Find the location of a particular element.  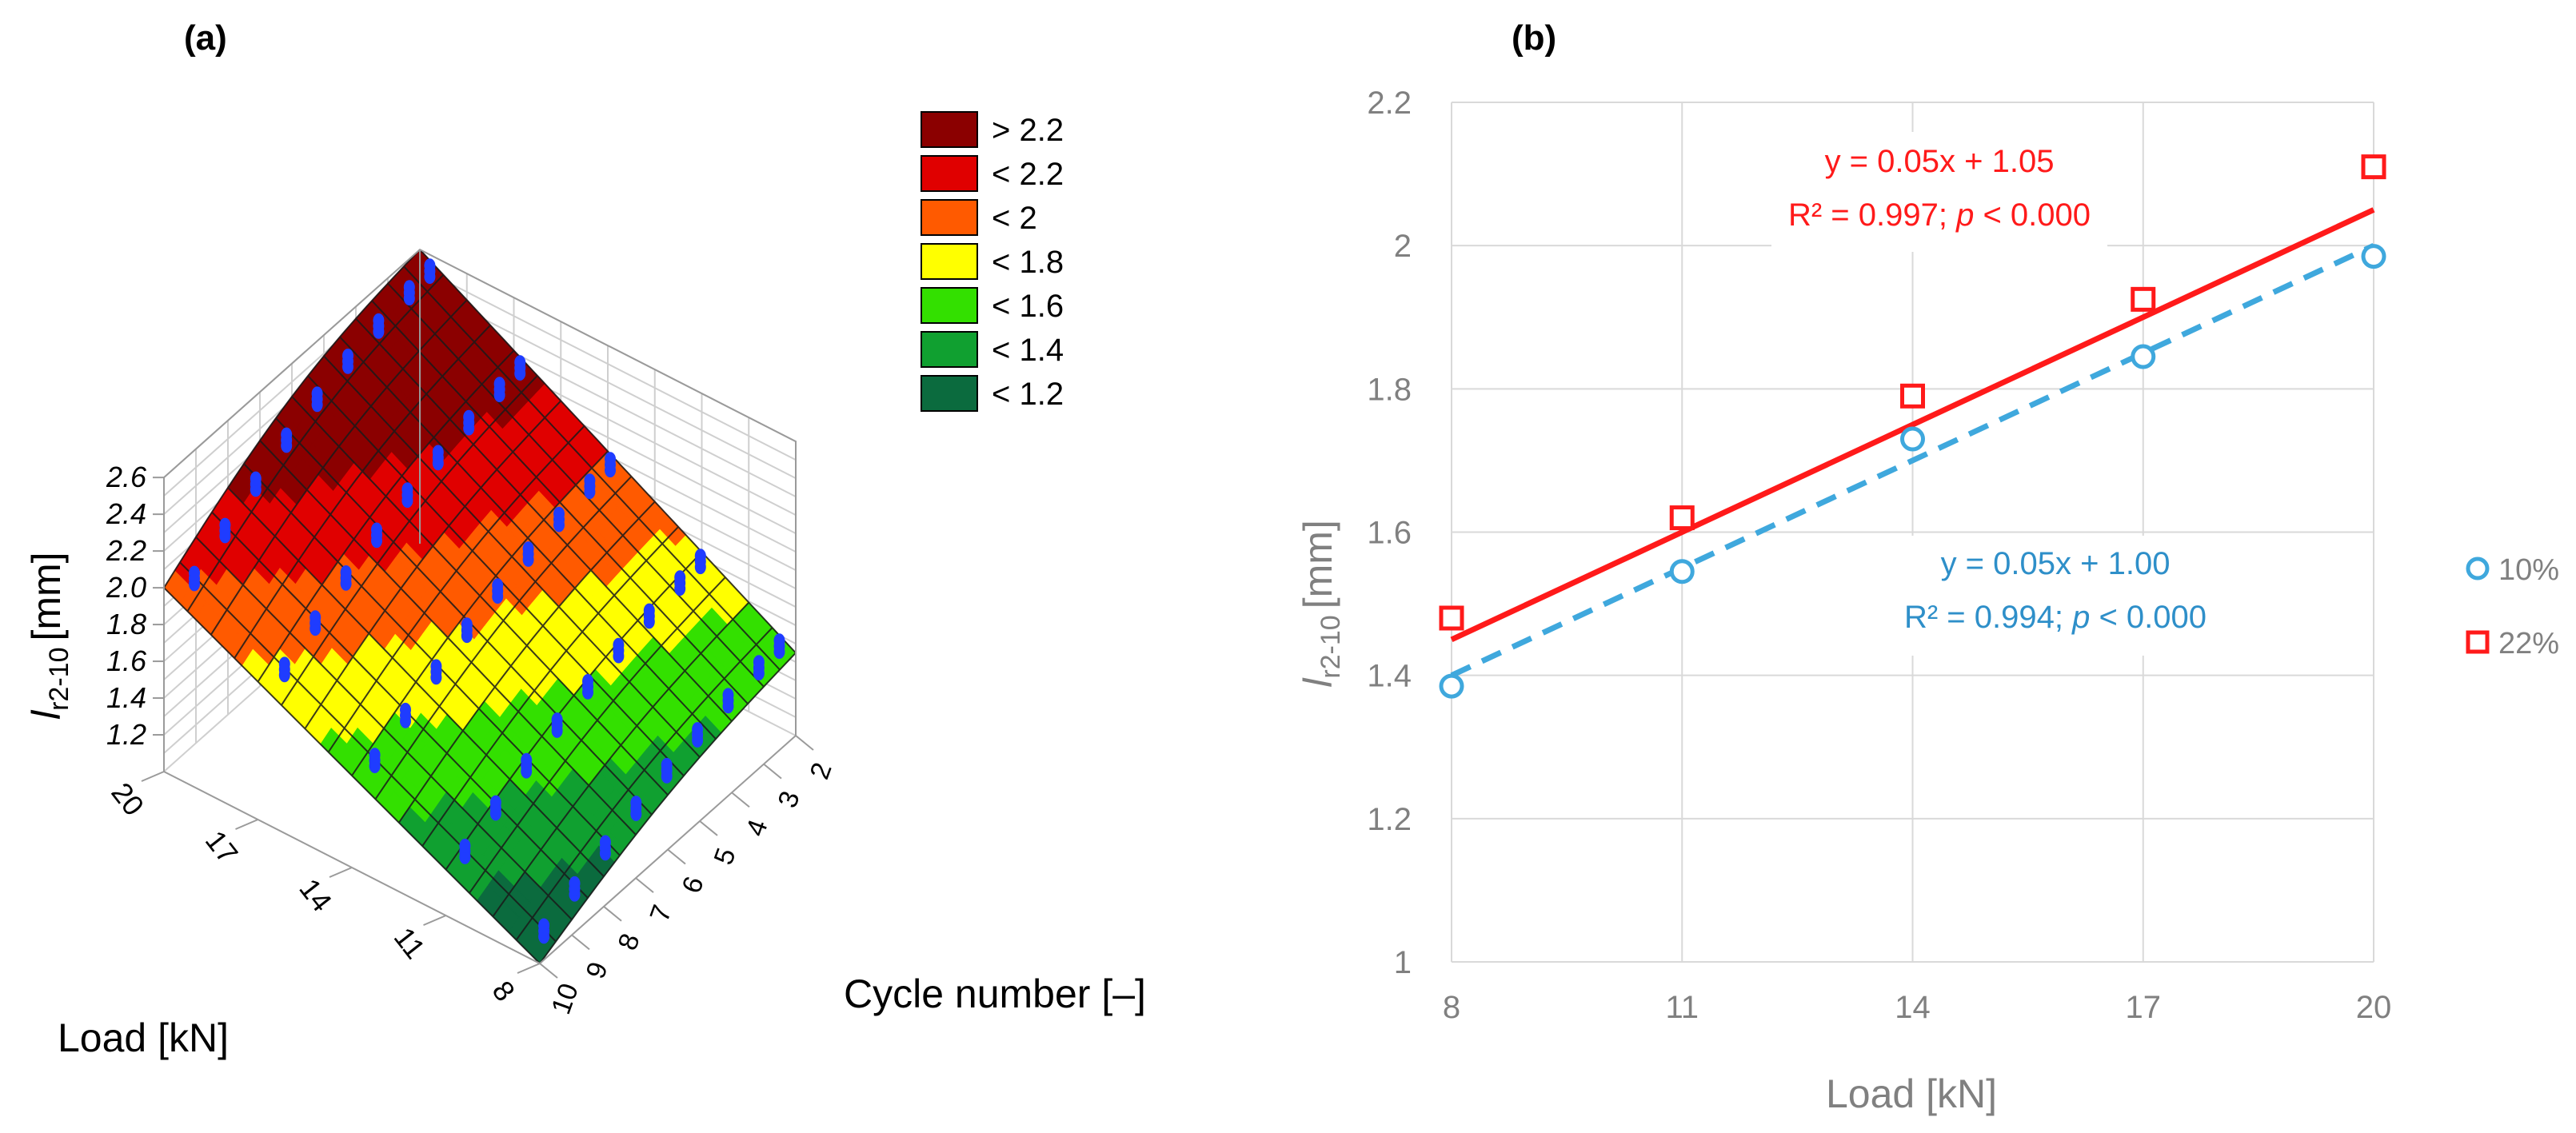

measurement-points is located at coordinates (487, 601).